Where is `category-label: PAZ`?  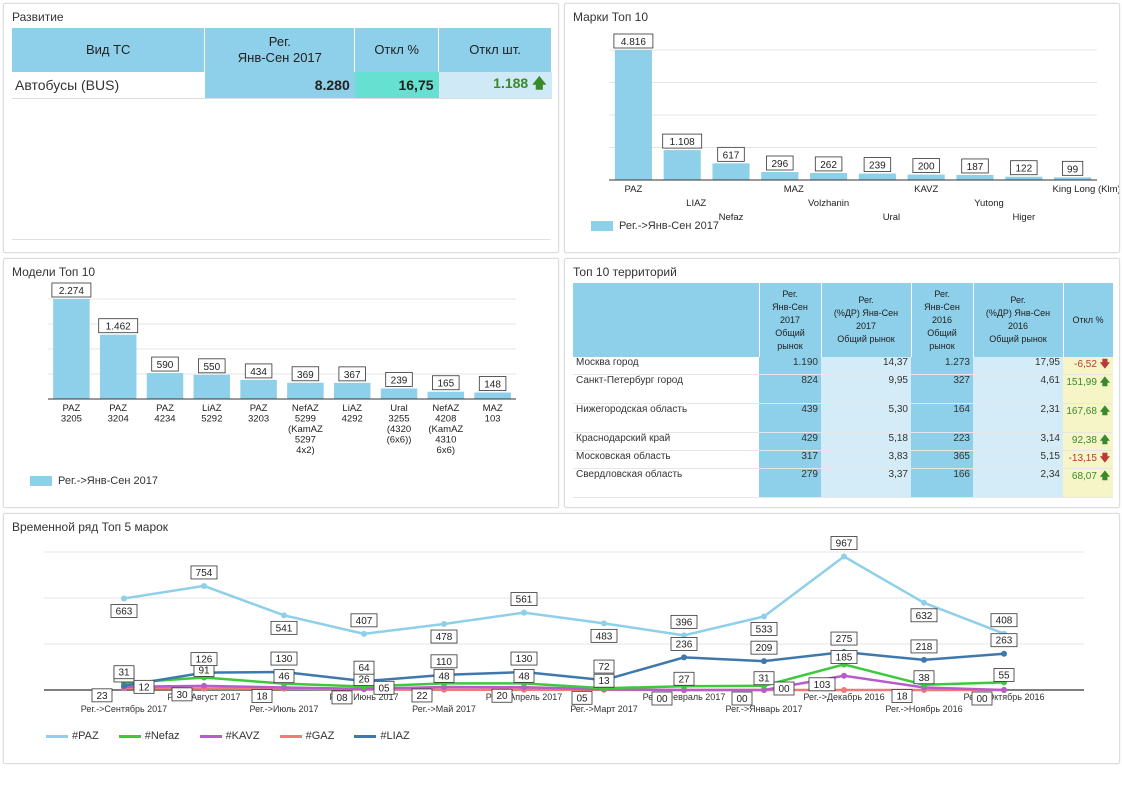
category-label: PAZ is located at coordinates (72, 408).